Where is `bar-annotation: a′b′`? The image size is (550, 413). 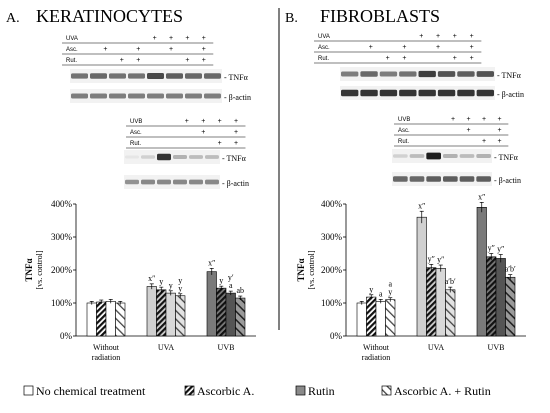
bar-annotation: a′b′ is located at coordinates (510, 269).